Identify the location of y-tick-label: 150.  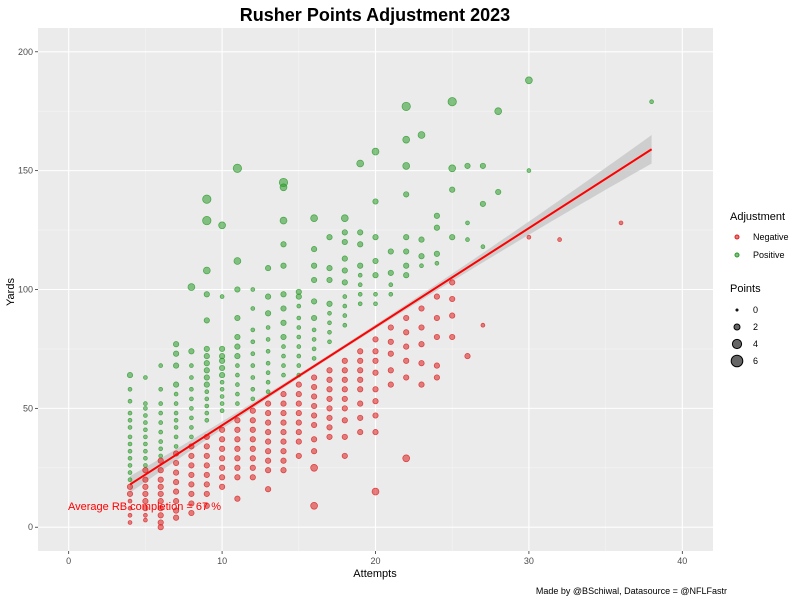
(25, 171).